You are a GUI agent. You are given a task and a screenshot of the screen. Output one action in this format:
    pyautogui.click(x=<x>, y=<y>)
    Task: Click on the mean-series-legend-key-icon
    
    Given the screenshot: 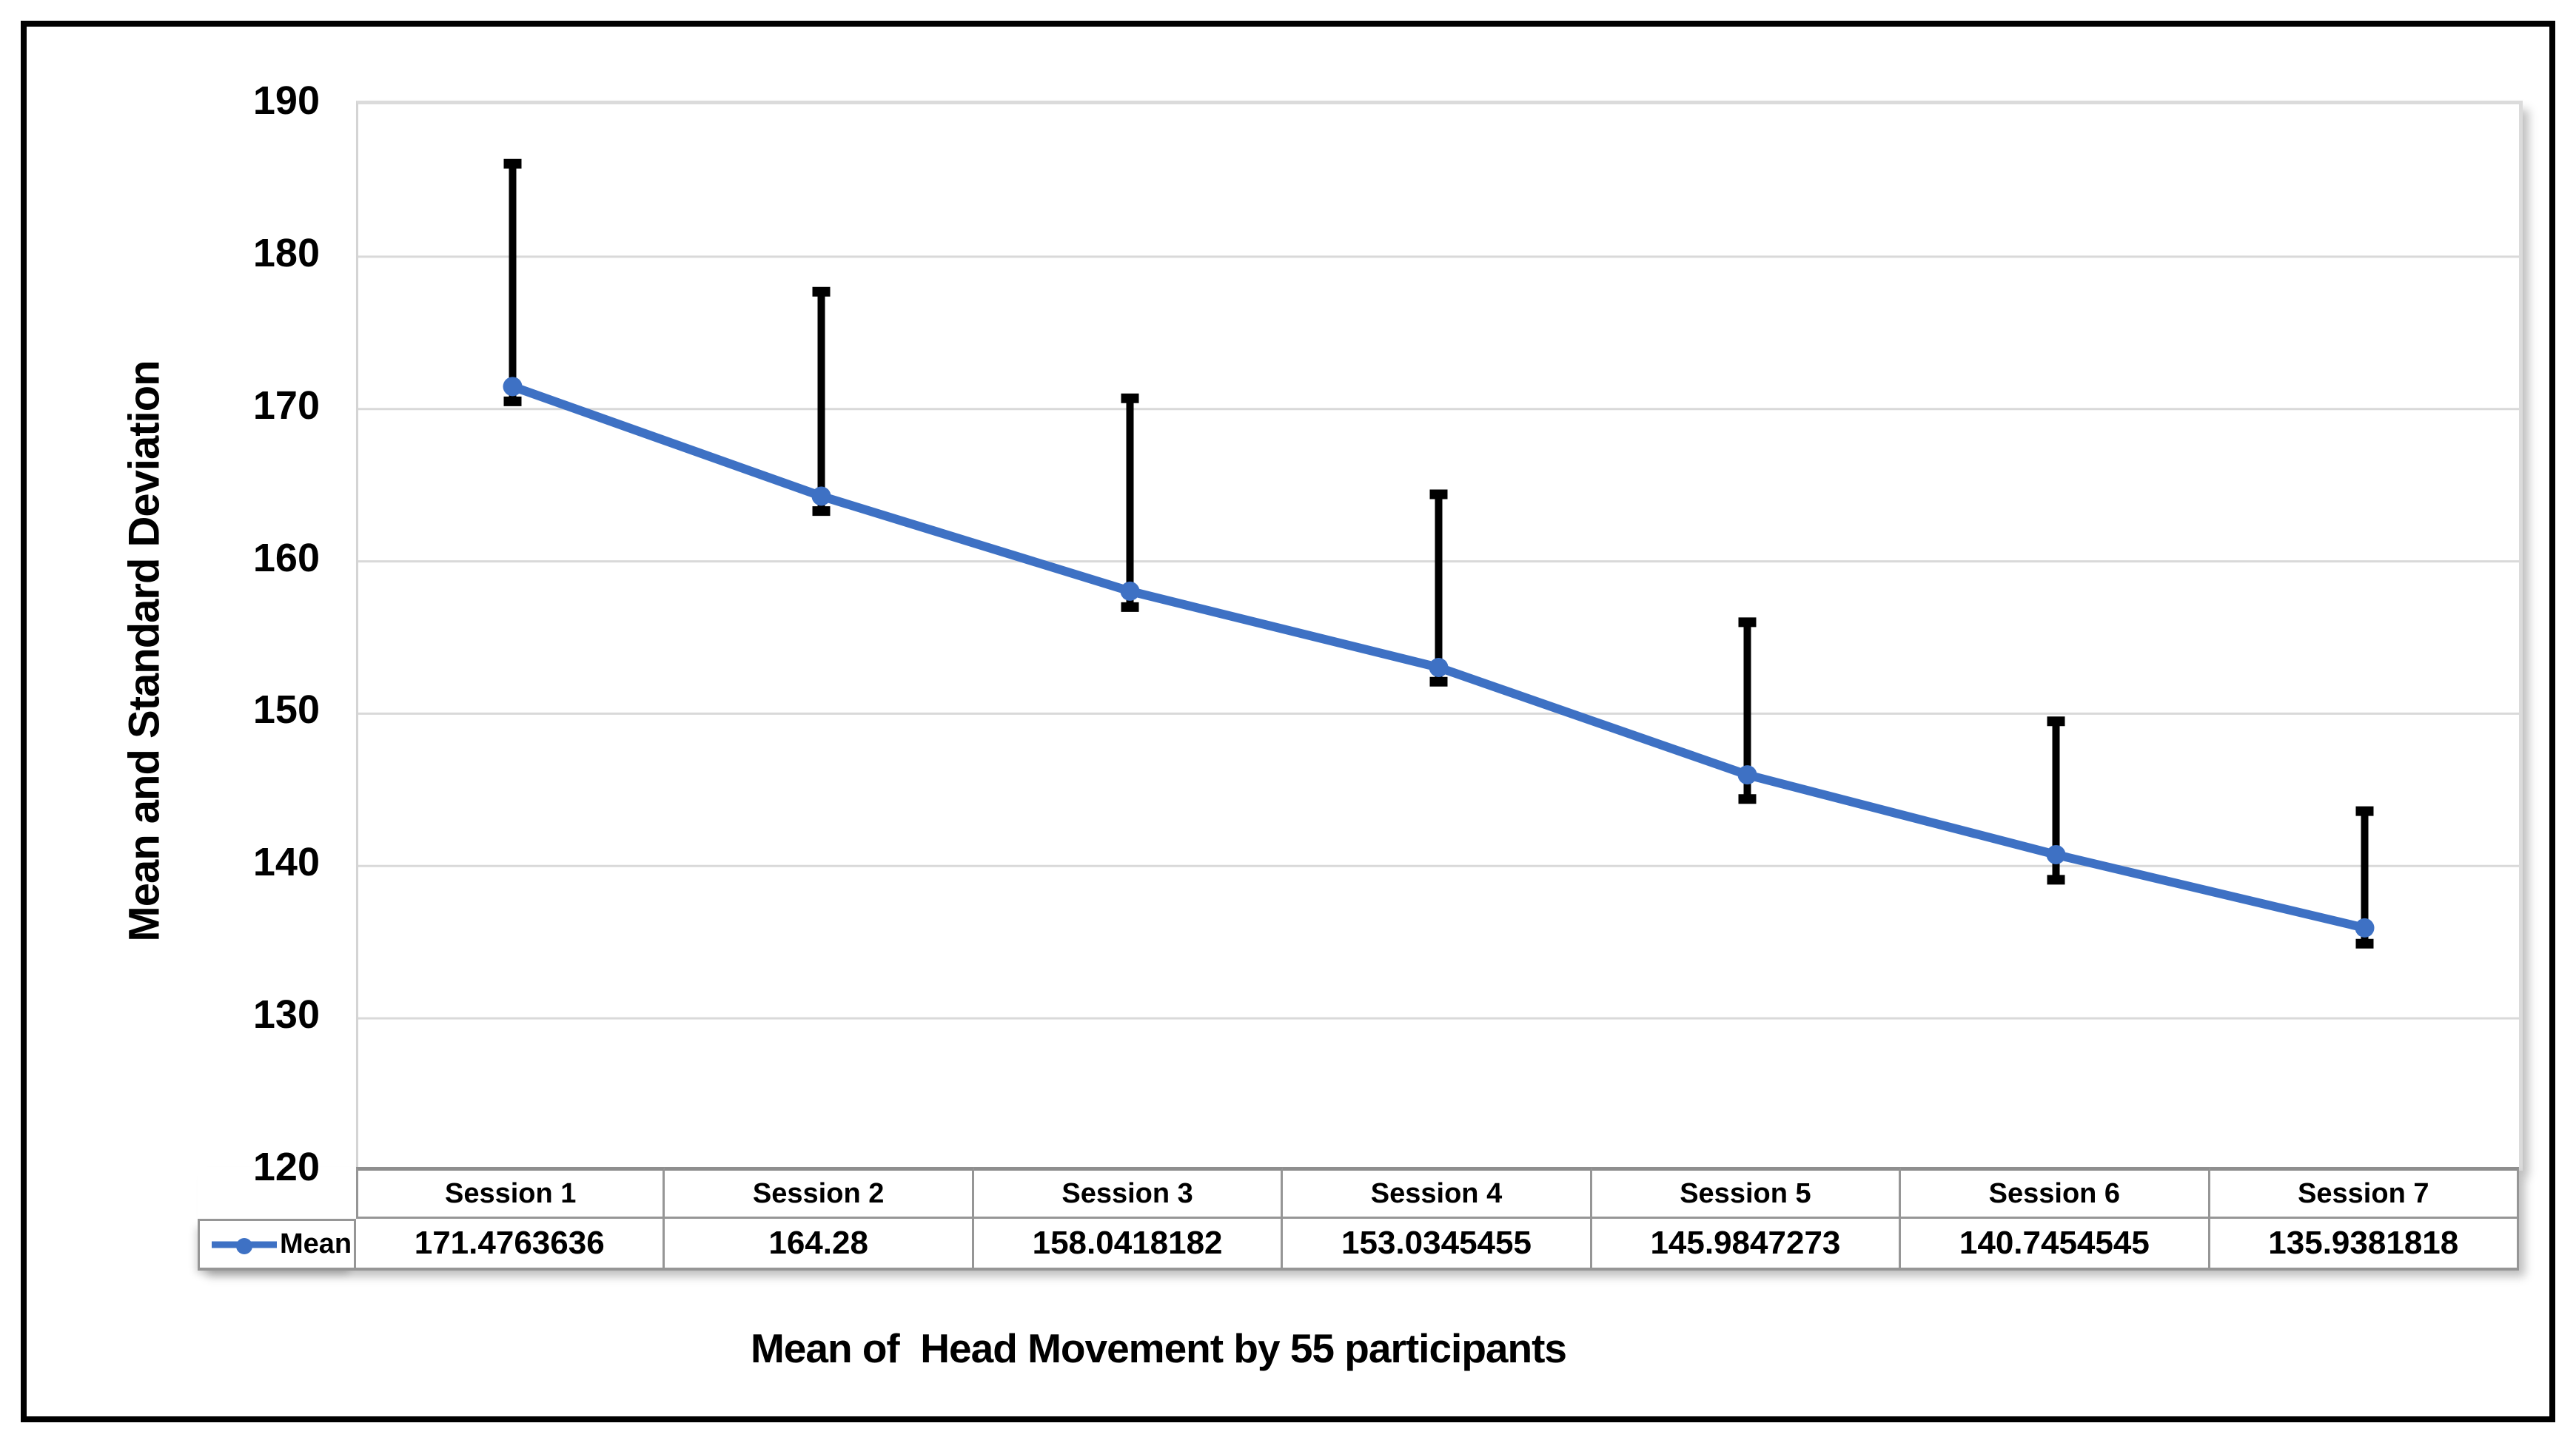 What is the action you would take?
    pyautogui.click(x=244, y=1245)
    